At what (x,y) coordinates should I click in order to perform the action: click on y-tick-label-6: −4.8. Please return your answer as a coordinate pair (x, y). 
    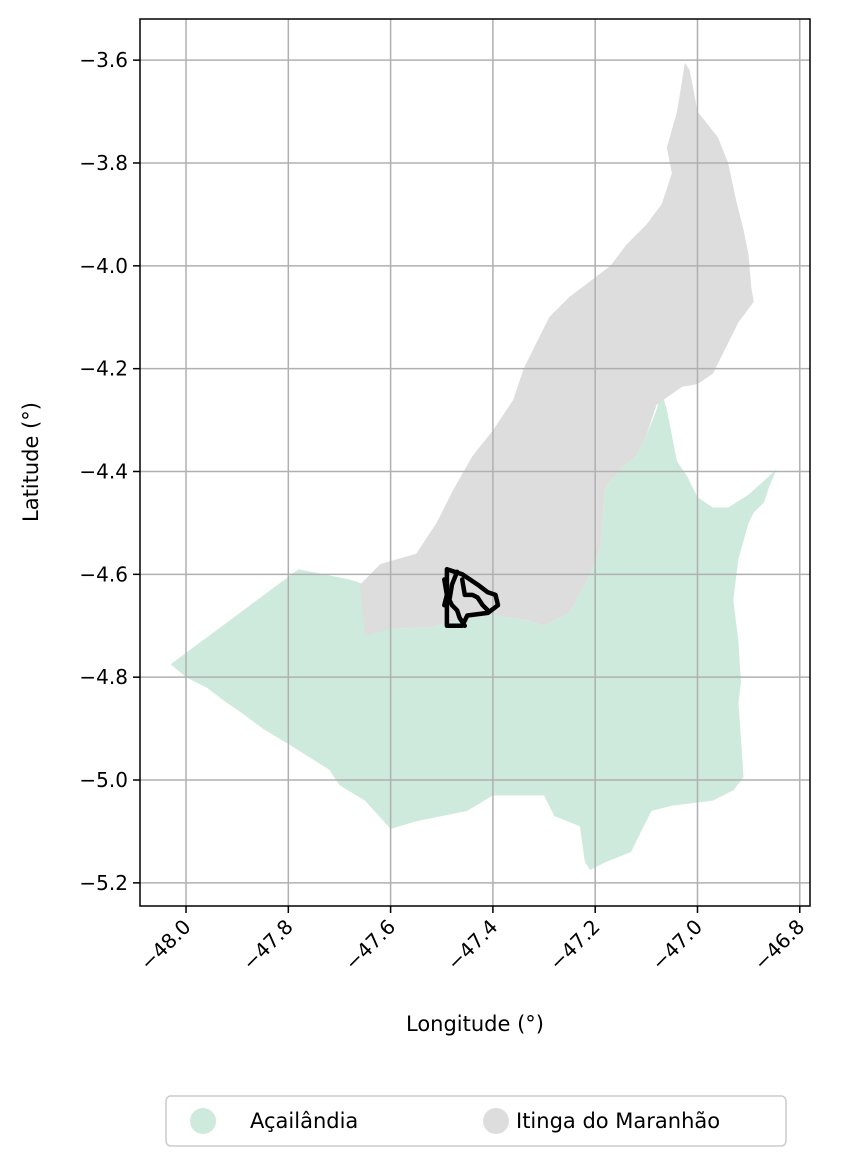
    Looking at the image, I should click on (103, 677).